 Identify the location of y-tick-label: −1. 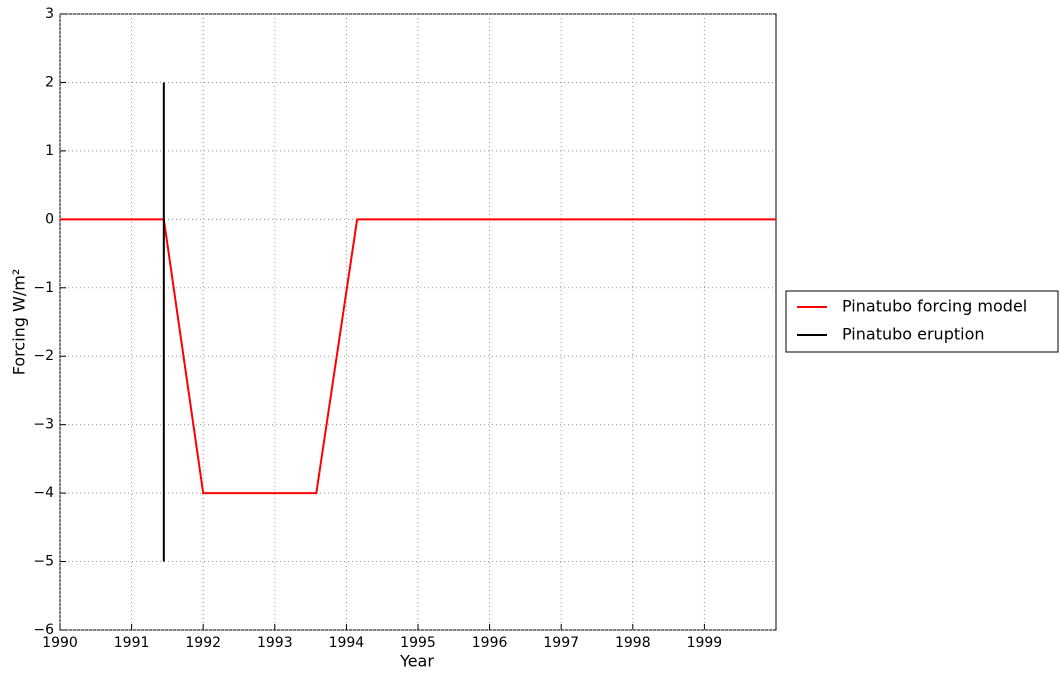
(43, 288).